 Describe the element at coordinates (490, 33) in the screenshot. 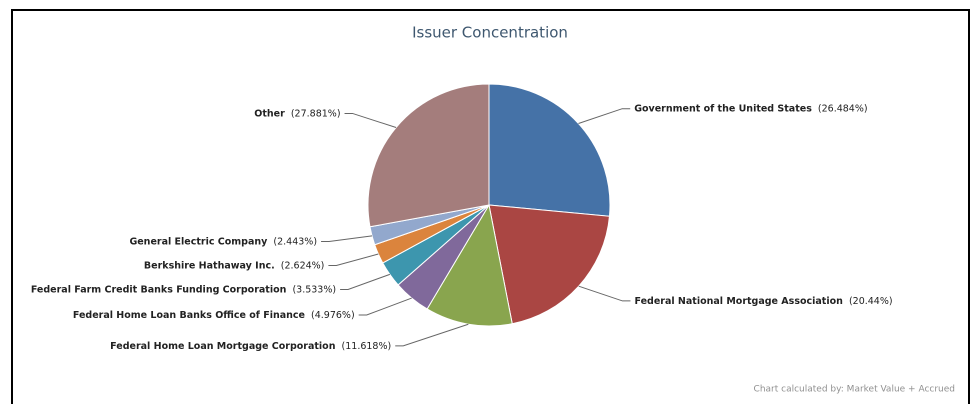

I see `chart-title: Issuer Concentration` at that location.